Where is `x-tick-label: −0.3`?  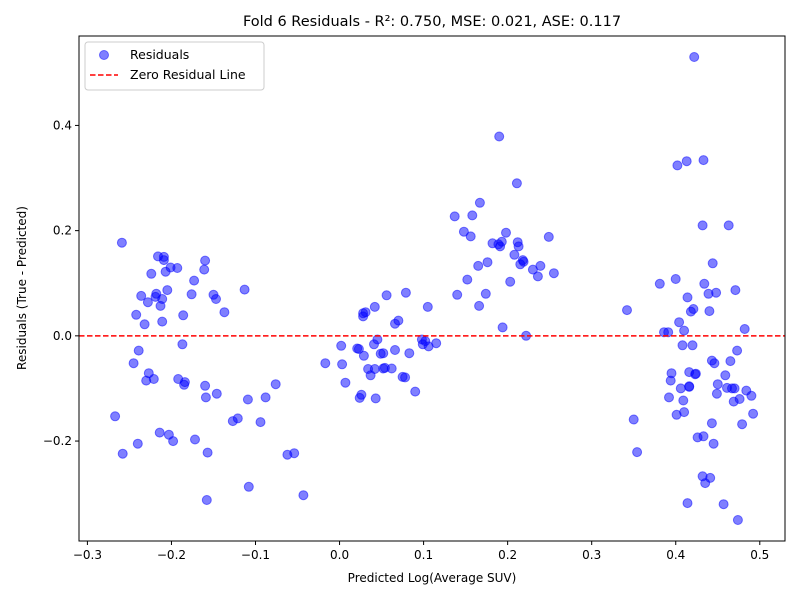
x-tick-label: −0.3 is located at coordinates (87, 555).